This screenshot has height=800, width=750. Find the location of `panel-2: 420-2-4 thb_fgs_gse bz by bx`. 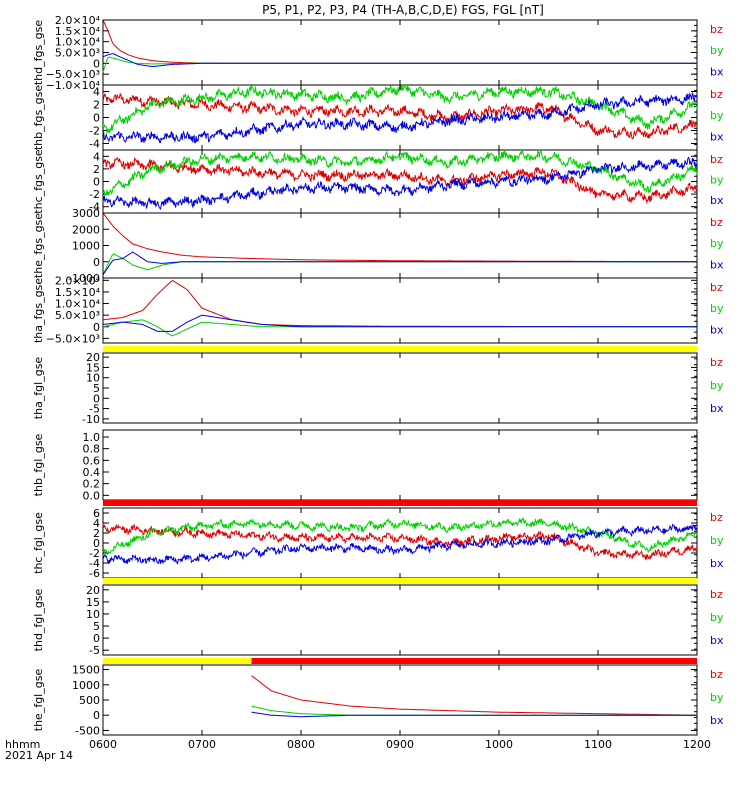

panel-2: 420-2-4 thb_fgs_gse bz by bx is located at coordinates (378, 117).